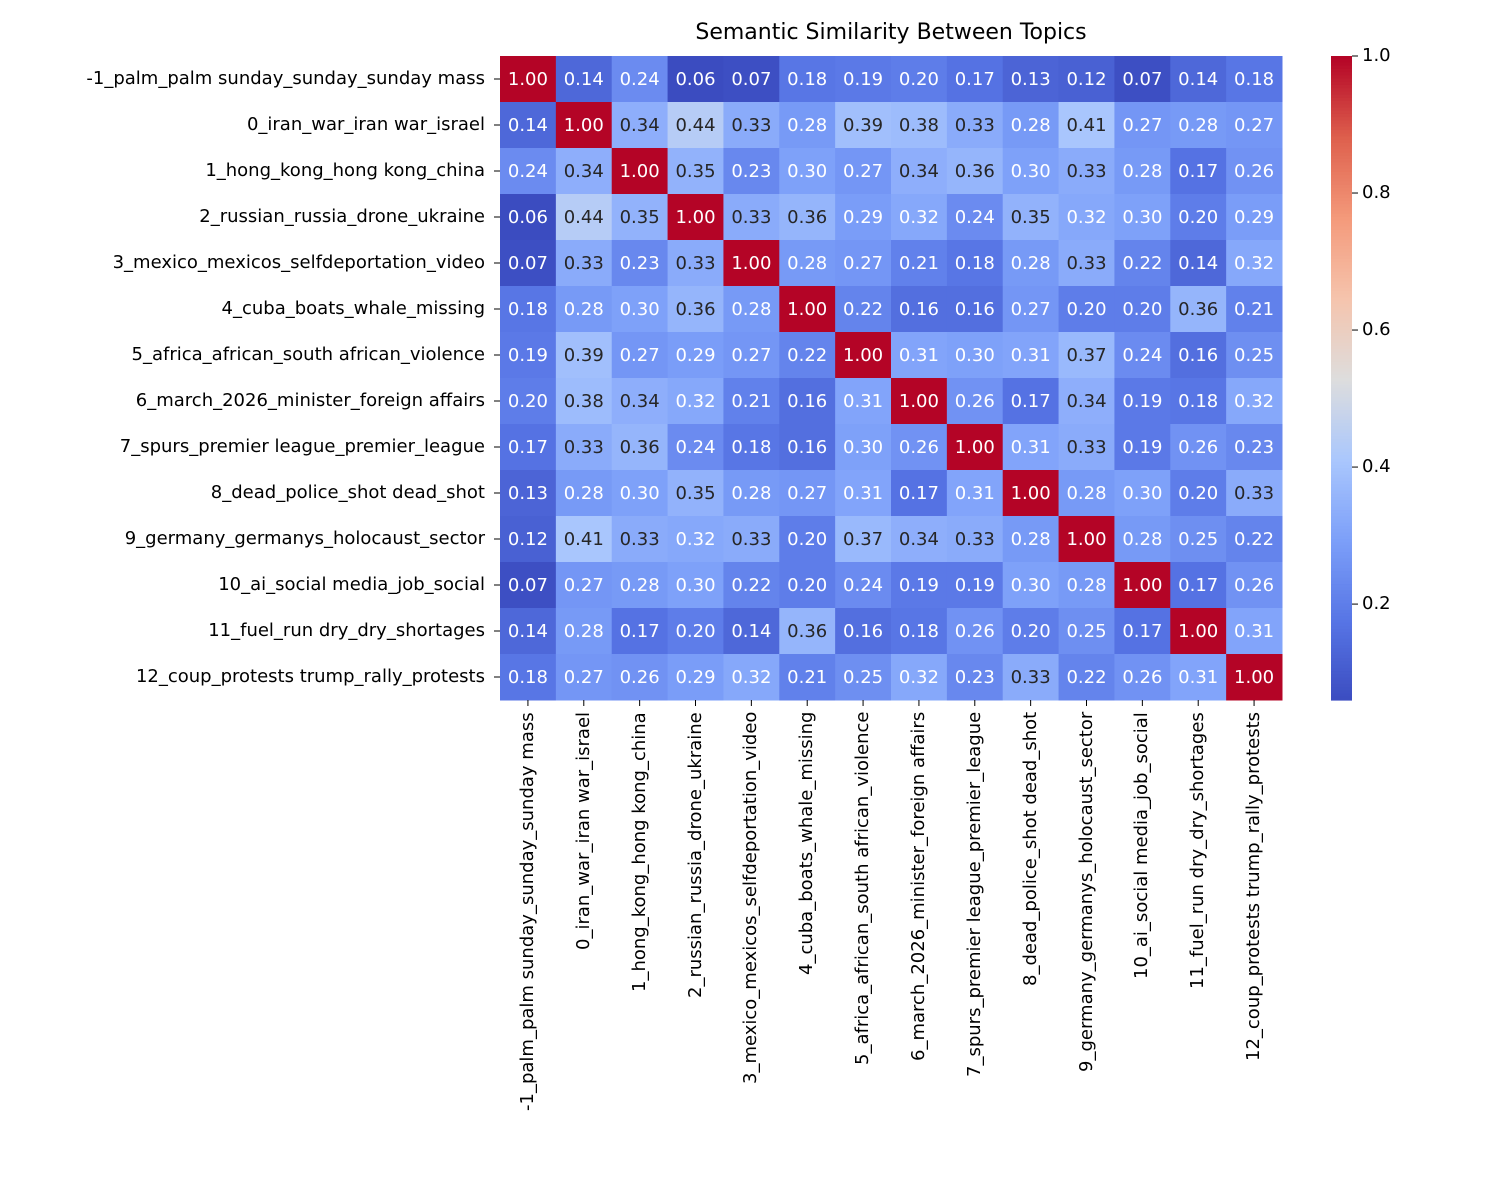 This screenshot has width=1500, height=1200. I want to click on cell-value-label: 0.18, so click(807, 79).